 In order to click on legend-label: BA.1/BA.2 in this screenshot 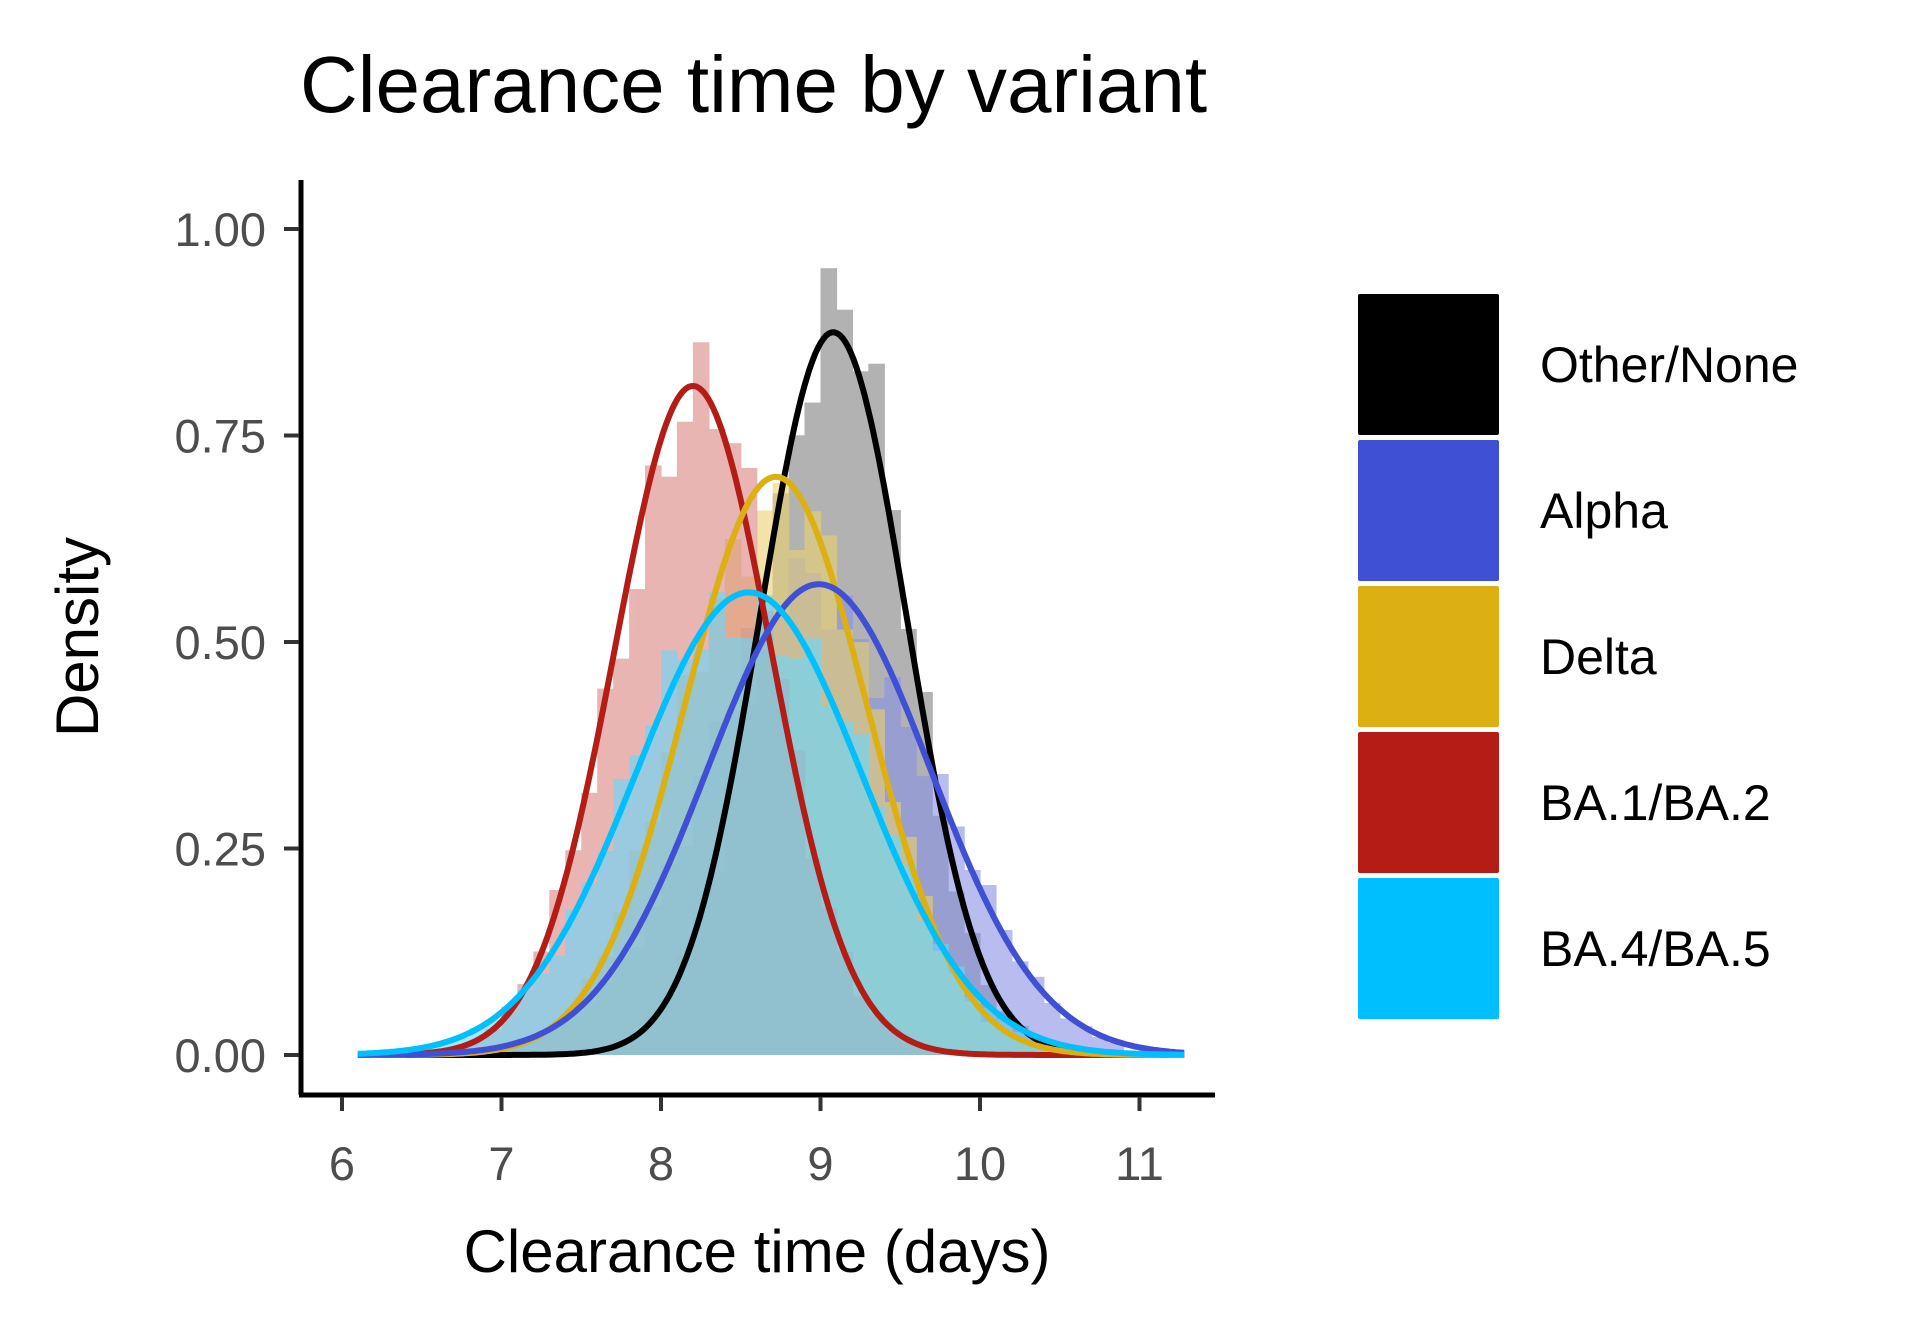, I will do `click(1655, 803)`.